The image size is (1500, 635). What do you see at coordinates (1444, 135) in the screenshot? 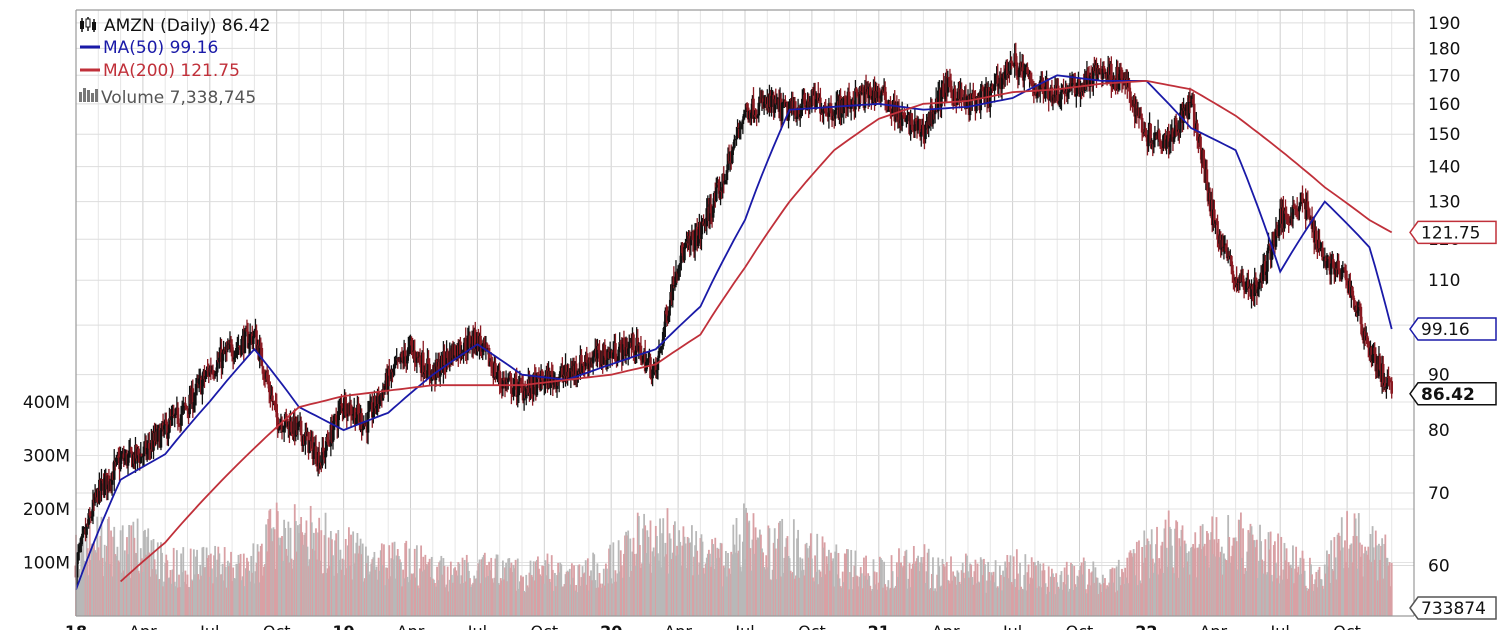
I see `price-tick-label: 150` at bounding box center [1444, 135].